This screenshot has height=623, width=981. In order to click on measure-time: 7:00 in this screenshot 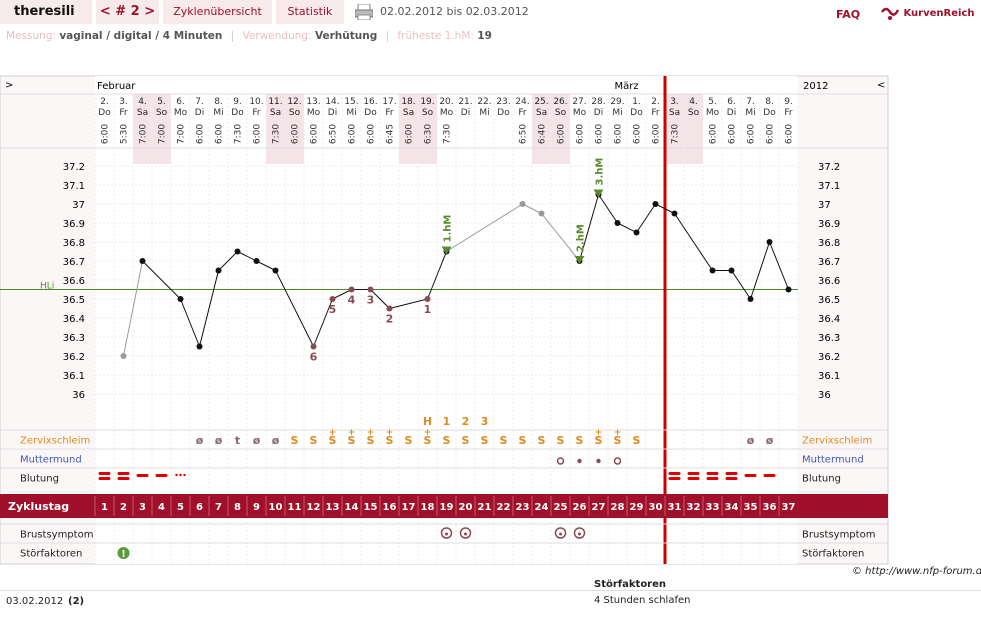, I will do `click(144, 134)`.